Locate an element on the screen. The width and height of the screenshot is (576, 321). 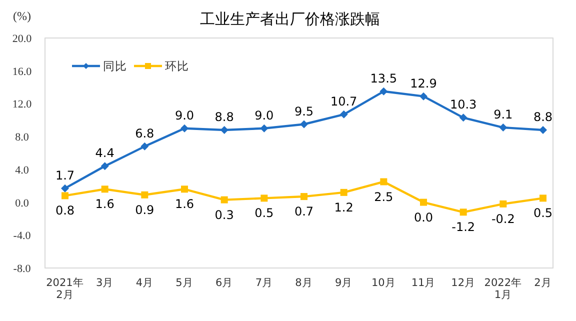
y-axis-title: (%) is located at coordinates (22, 16).